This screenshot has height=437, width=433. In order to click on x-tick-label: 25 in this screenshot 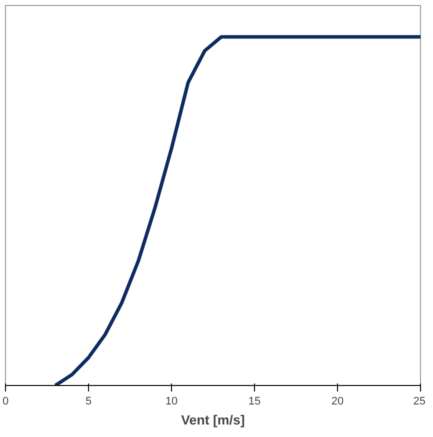, I will do `click(419, 402)`.